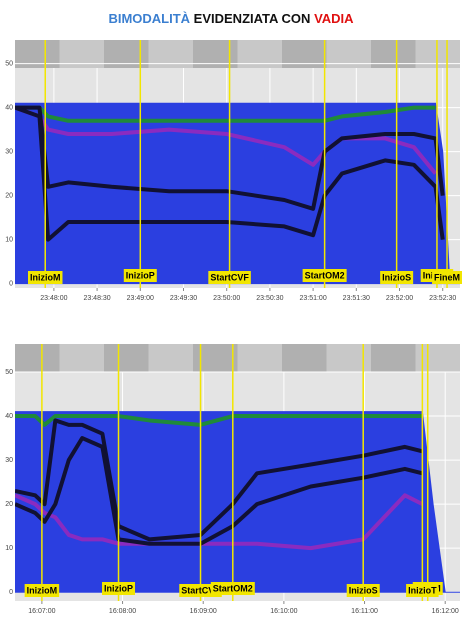 This screenshot has width=462, height=626. What do you see at coordinates (312, 298) in the screenshot?
I see `x-tick-label: 23:51:00` at bounding box center [312, 298].